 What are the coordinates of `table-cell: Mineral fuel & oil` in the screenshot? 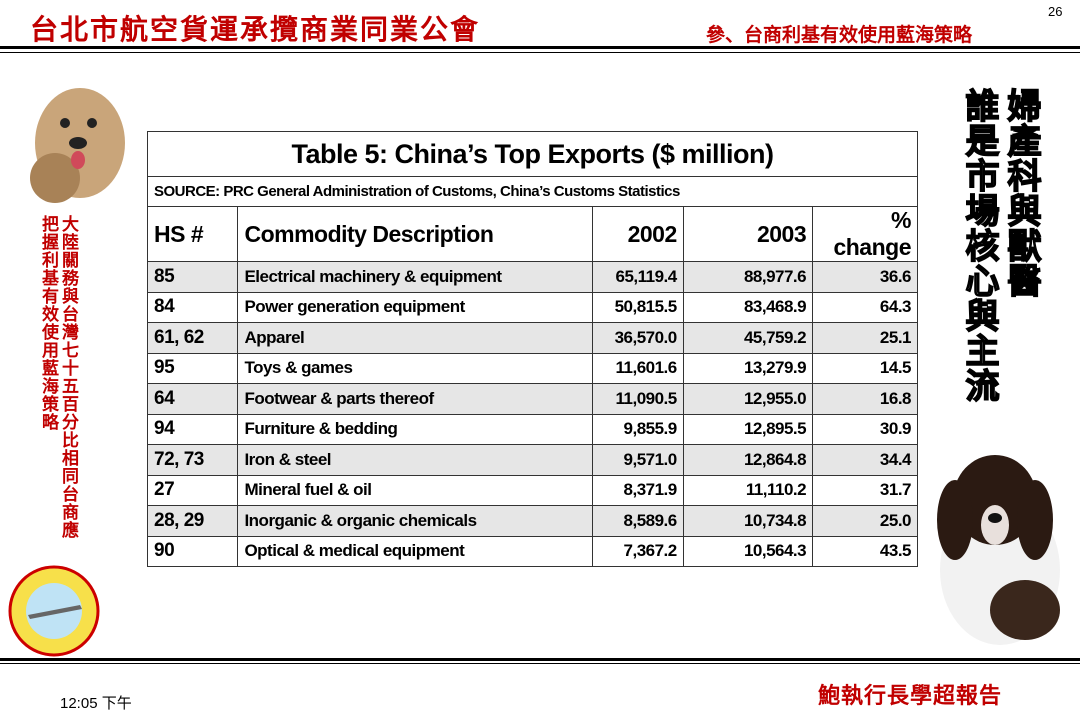 It's located at (415, 490).